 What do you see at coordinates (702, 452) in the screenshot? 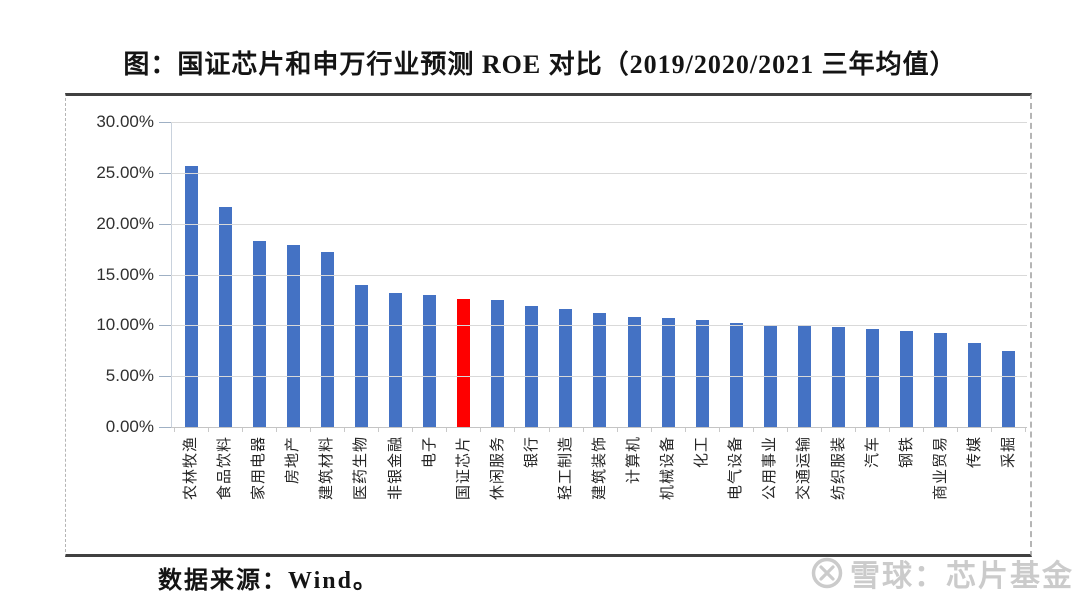
I see `x-axis-label: 化工` at bounding box center [702, 452].